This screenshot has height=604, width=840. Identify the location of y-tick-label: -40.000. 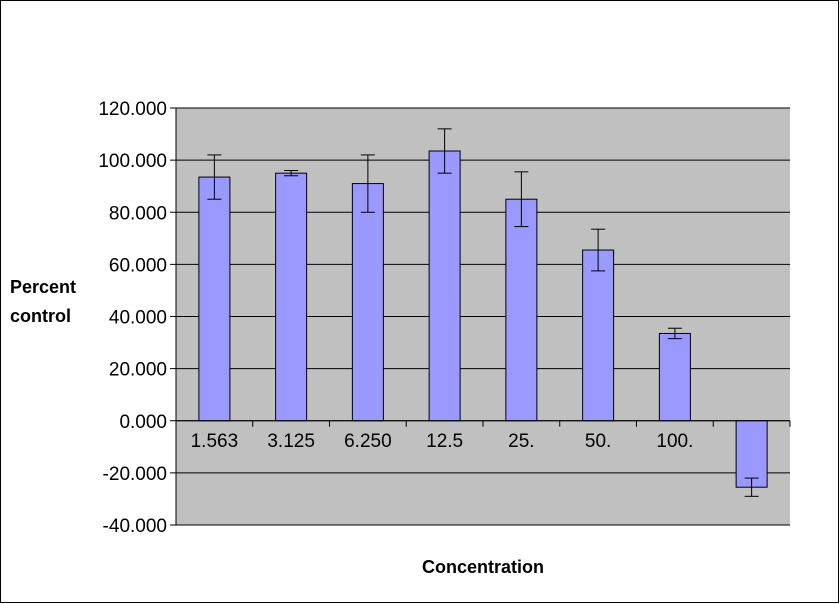
(135, 526).